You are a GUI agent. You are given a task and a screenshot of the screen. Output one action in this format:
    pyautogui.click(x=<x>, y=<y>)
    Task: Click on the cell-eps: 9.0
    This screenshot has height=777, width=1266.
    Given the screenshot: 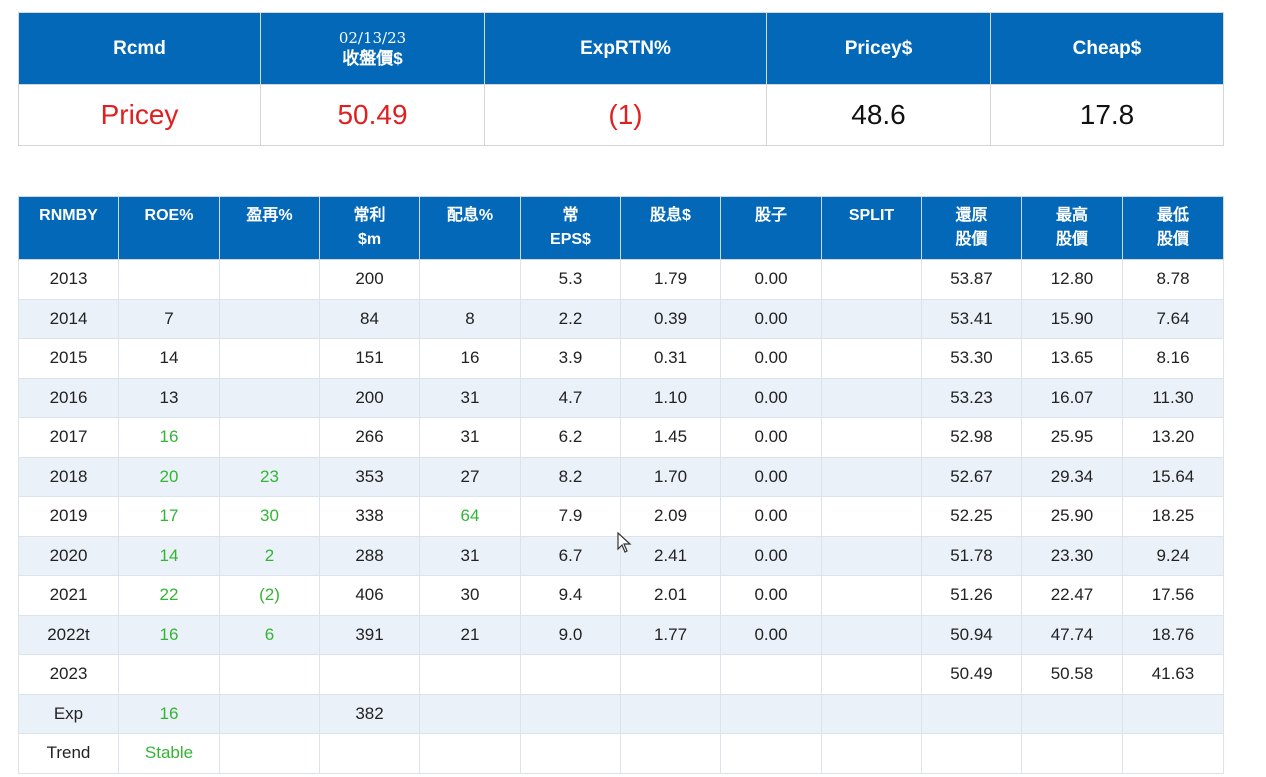 What is the action you would take?
    pyautogui.click(x=570, y=634)
    